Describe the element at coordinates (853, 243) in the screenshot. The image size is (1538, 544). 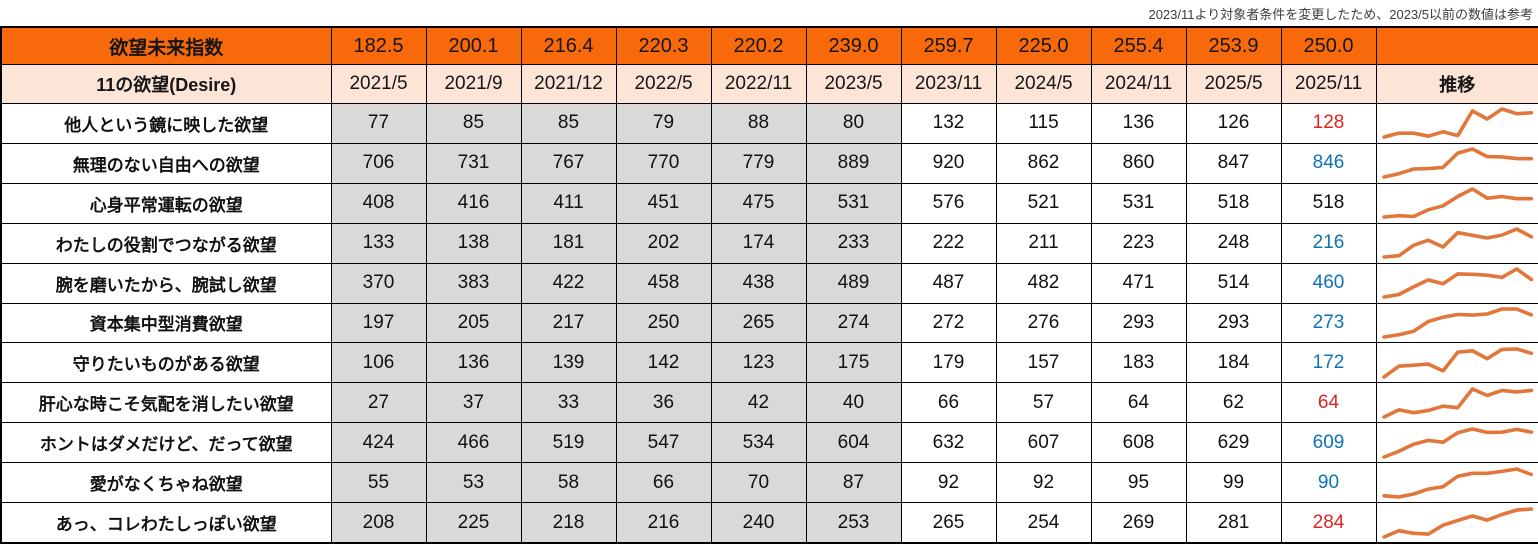
I see `value-cell: 233` at that location.